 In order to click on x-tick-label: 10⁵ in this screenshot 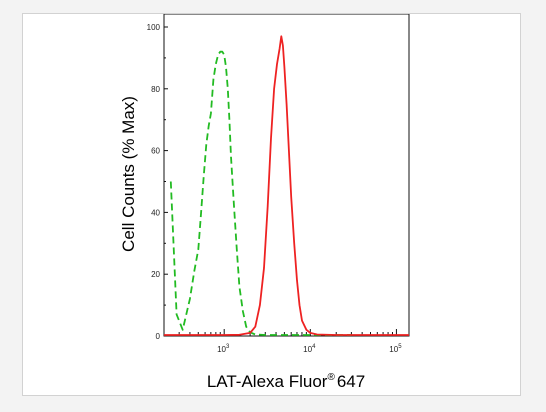, I will do `click(395, 349)`.